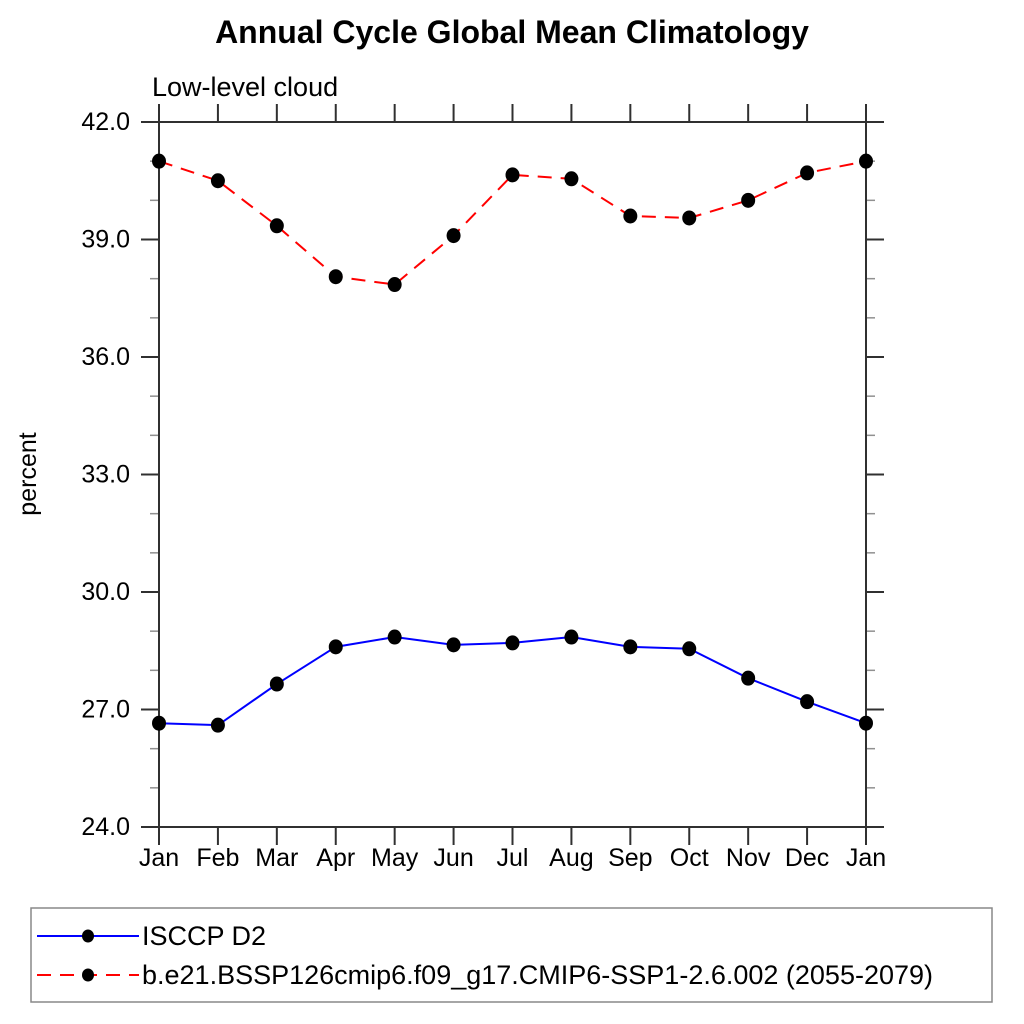 The width and height of the screenshot is (1024, 1024). What do you see at coordinates (105, 710) in the screenshot?
I see `y-tick-label: 27.0` at bounding box center [105, 710].